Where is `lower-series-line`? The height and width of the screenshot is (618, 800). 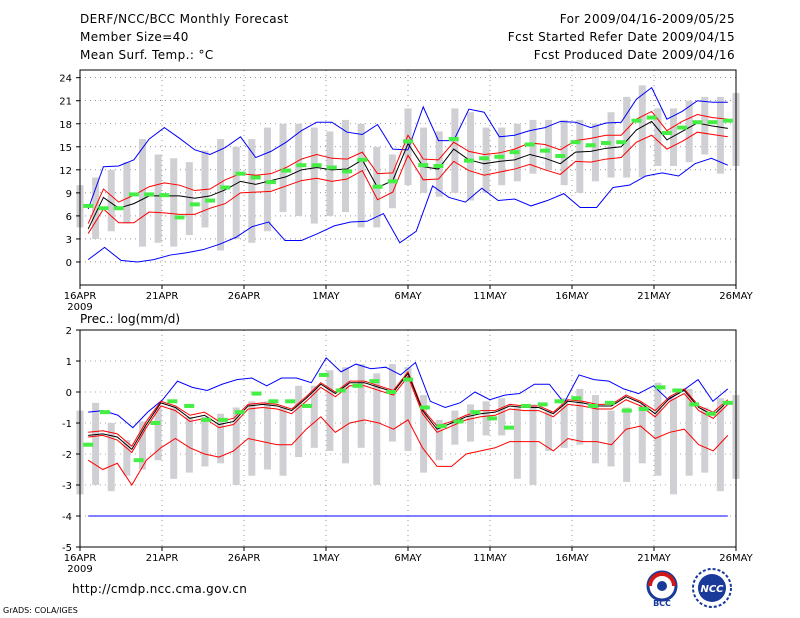
lower-series-line is located at coordinates (408, 414).